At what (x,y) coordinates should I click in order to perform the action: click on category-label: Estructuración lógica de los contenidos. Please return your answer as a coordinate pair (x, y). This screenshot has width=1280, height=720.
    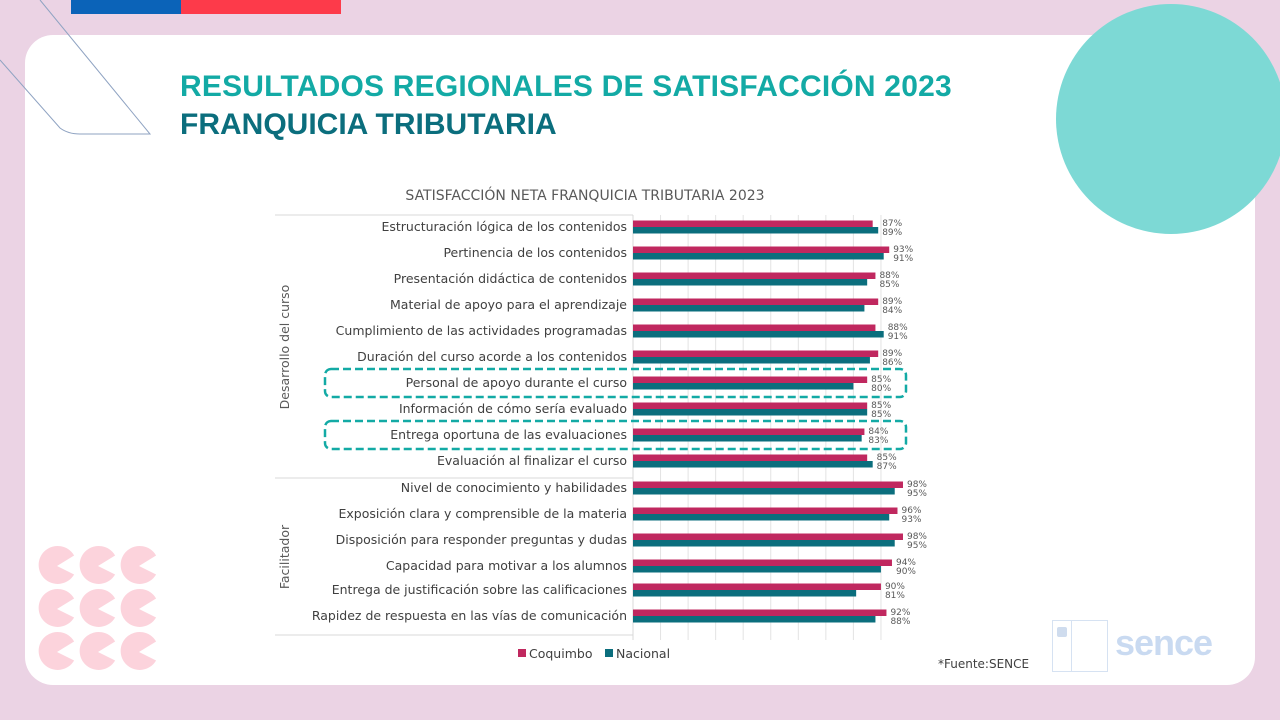
    Looking at the image, I should click on (504, 226).